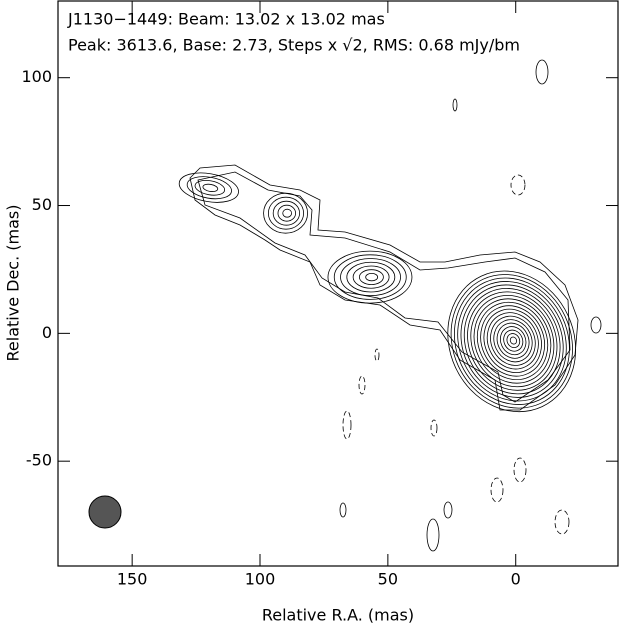 This screenshot has height=630, width=620. I want to click on x-tick-label: 50, so click(388, 579).